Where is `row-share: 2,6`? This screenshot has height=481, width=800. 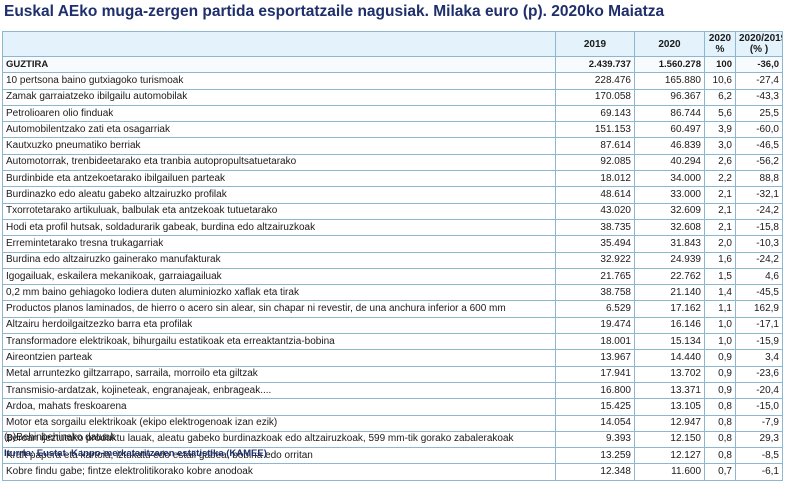
row-share: 2,6 is located at coordinates (720, 162).